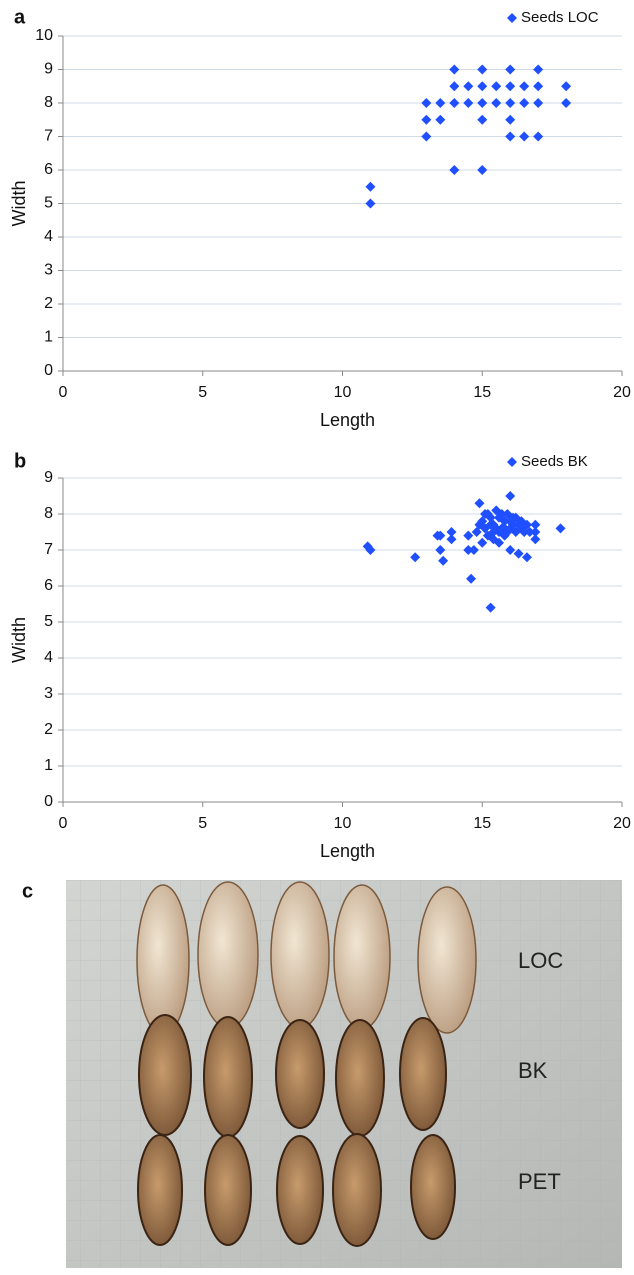 This screenshot has width=634, height=1275. I want to click on y-tick-label: 5, so click(48, 203).